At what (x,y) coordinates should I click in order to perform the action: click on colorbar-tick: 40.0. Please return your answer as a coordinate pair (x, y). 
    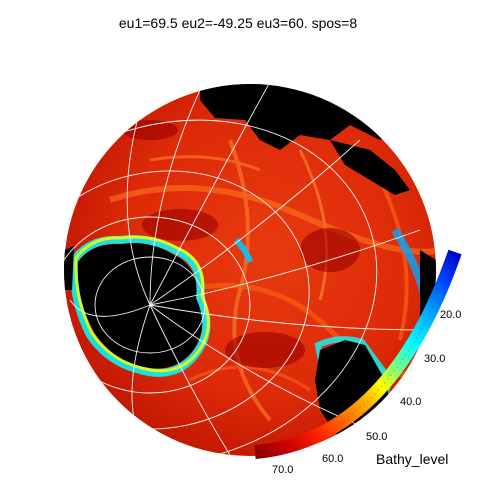
    Looking at the image, I should click on (410, 402).